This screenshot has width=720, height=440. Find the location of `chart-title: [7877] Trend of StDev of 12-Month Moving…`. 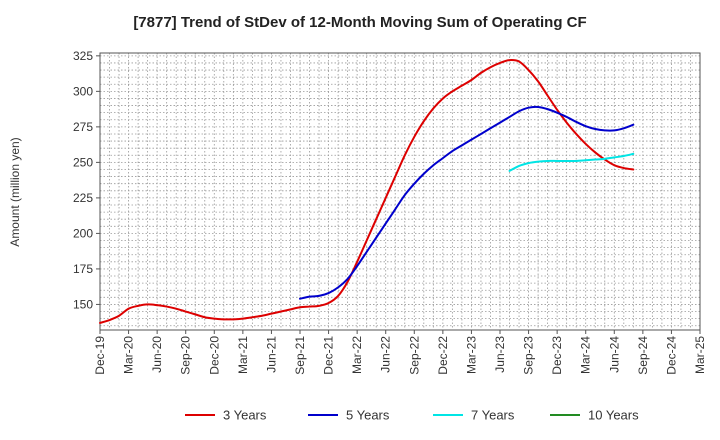

chart-title: [7877] Trend of StDev of 12-Month Moving… is located at coordinates (360, 22).